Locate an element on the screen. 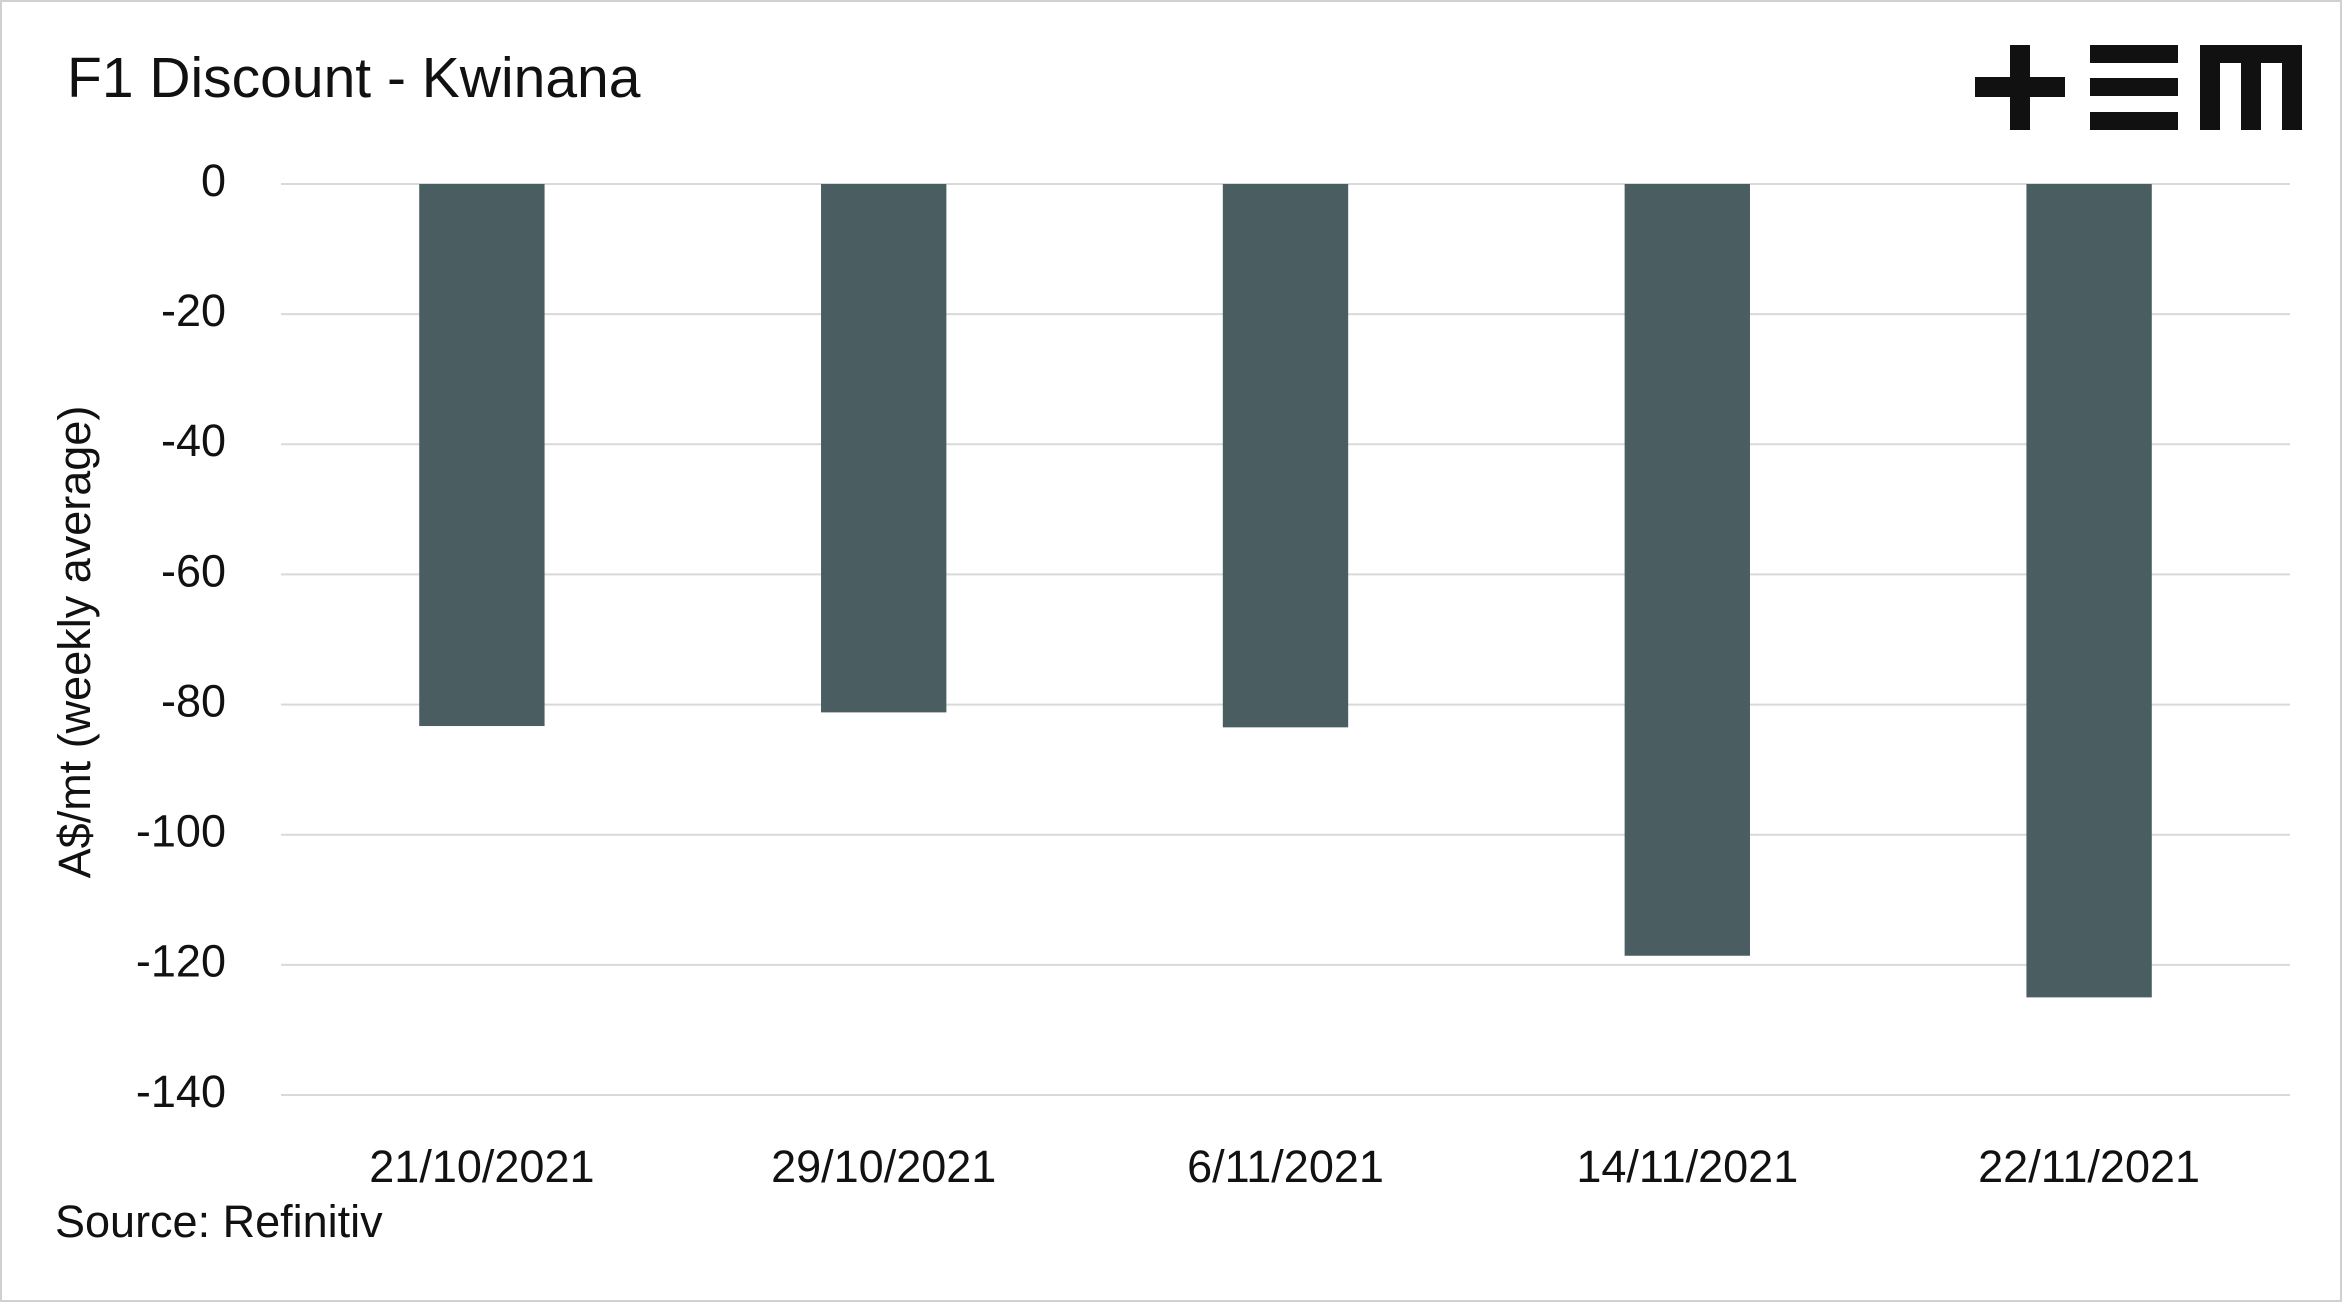 This screenshot has height=1302, width=2342. x-tick-label: 14/11/2021 is located at coordinates (1687, 1166).